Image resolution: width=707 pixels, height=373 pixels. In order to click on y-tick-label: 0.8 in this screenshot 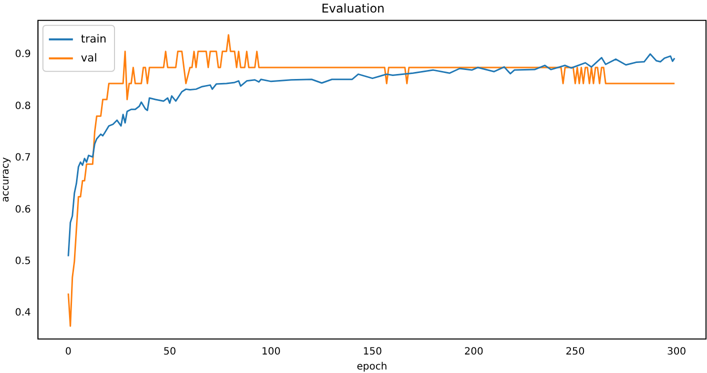, I will do `click(22, 106)`.